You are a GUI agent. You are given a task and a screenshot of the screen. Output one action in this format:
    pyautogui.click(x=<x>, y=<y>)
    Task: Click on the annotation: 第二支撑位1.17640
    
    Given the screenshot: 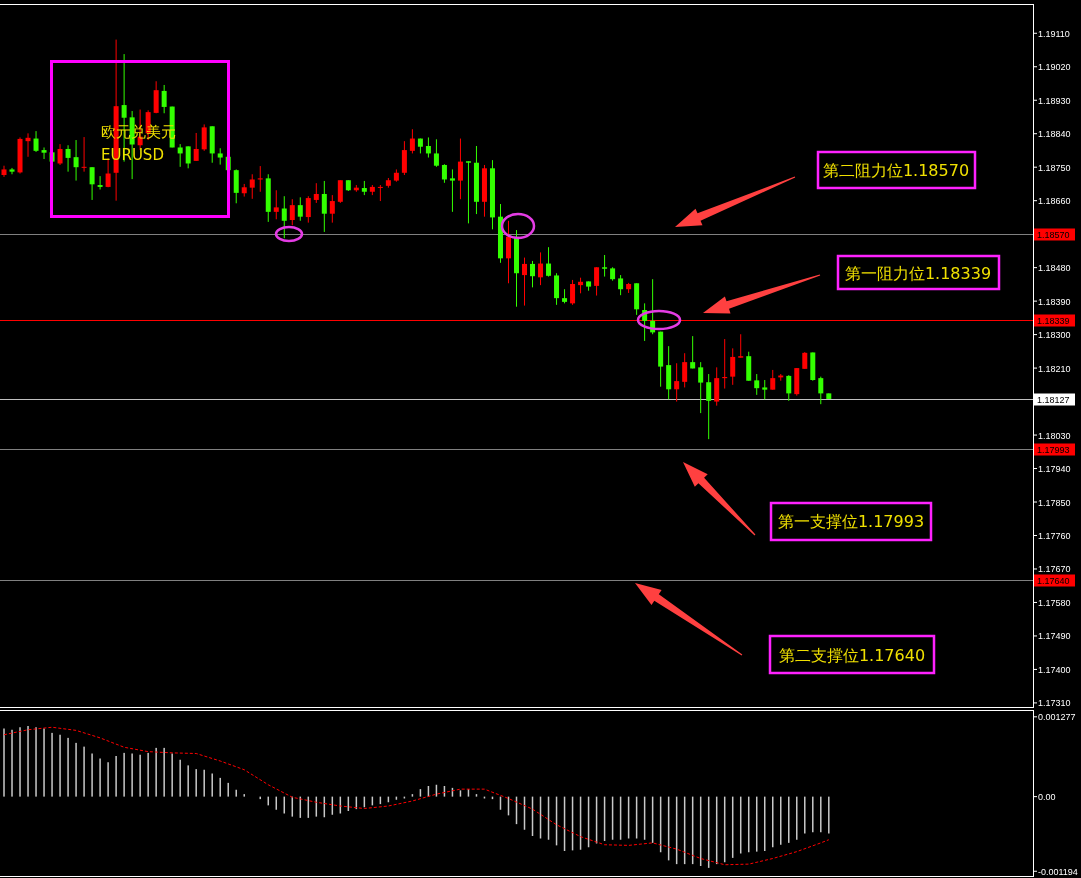 What is the action you would take?
    pyautogui.click(x=852, y=655)
    